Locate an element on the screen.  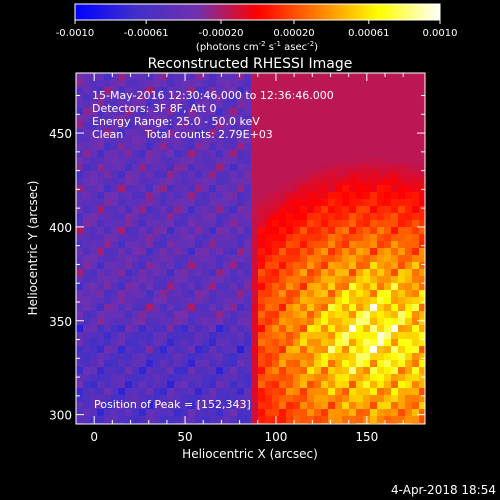
colorbar-tick-label: 0.00061 is located at coordinates (368, 33).